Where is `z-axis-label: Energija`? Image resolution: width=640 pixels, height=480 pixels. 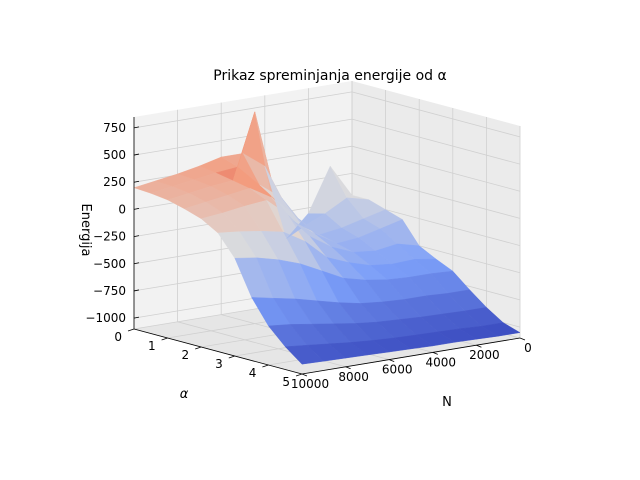 z-axis-label: Energija is located at coordinates (85, 229).